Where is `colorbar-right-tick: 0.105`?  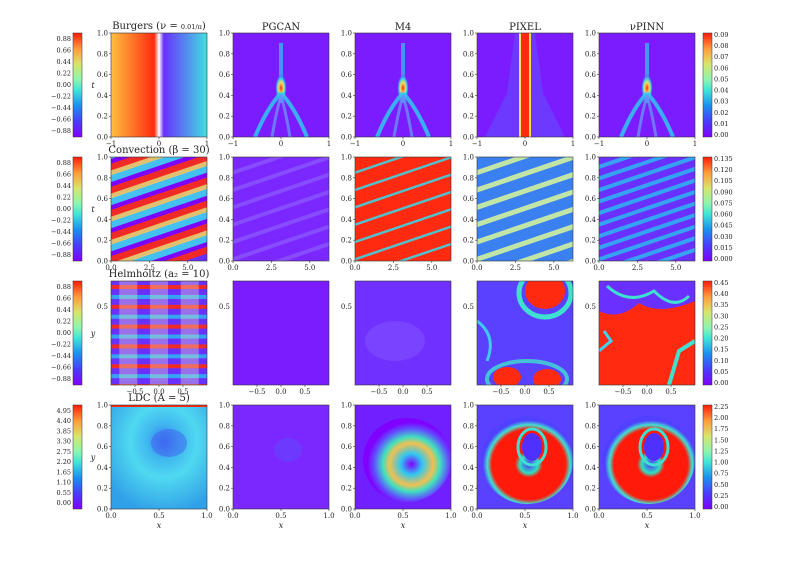
colorbar-right-tick: 0.105 is located at coordinates (723, 181).